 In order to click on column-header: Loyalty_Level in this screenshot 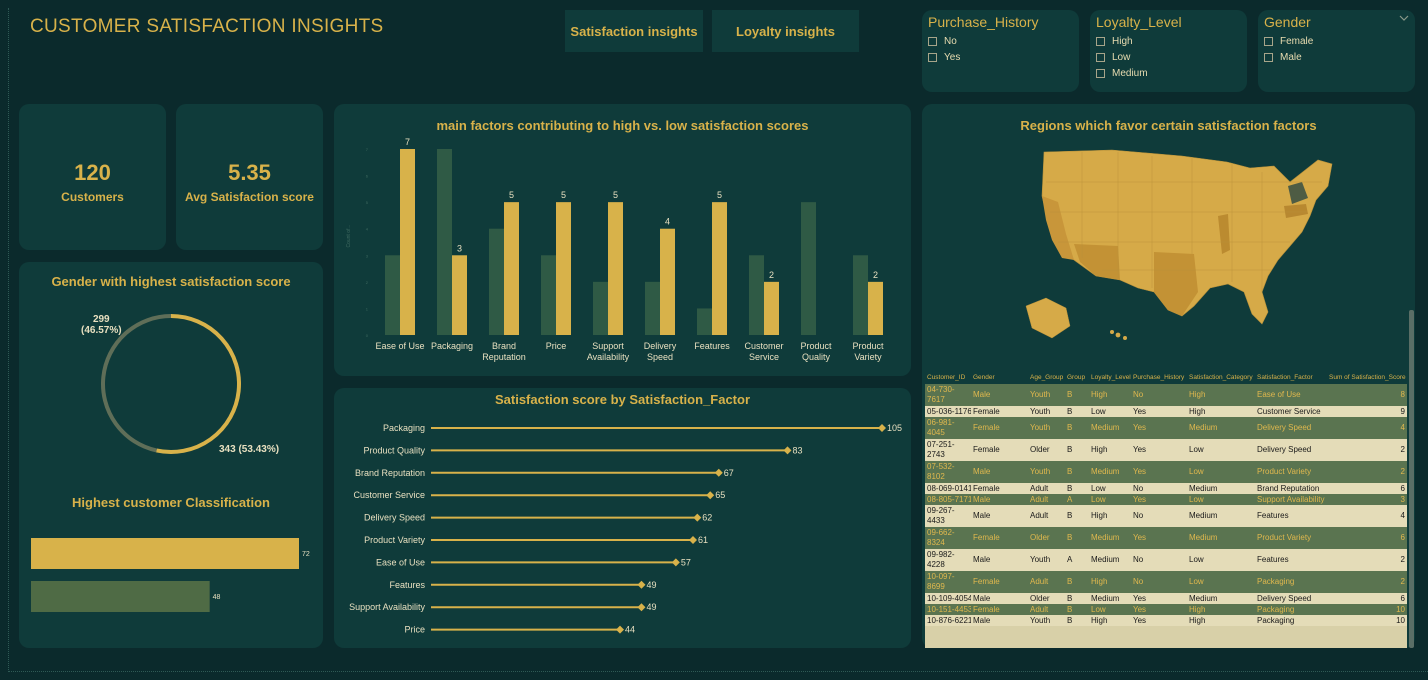, I will do `click(1110, 377)`.